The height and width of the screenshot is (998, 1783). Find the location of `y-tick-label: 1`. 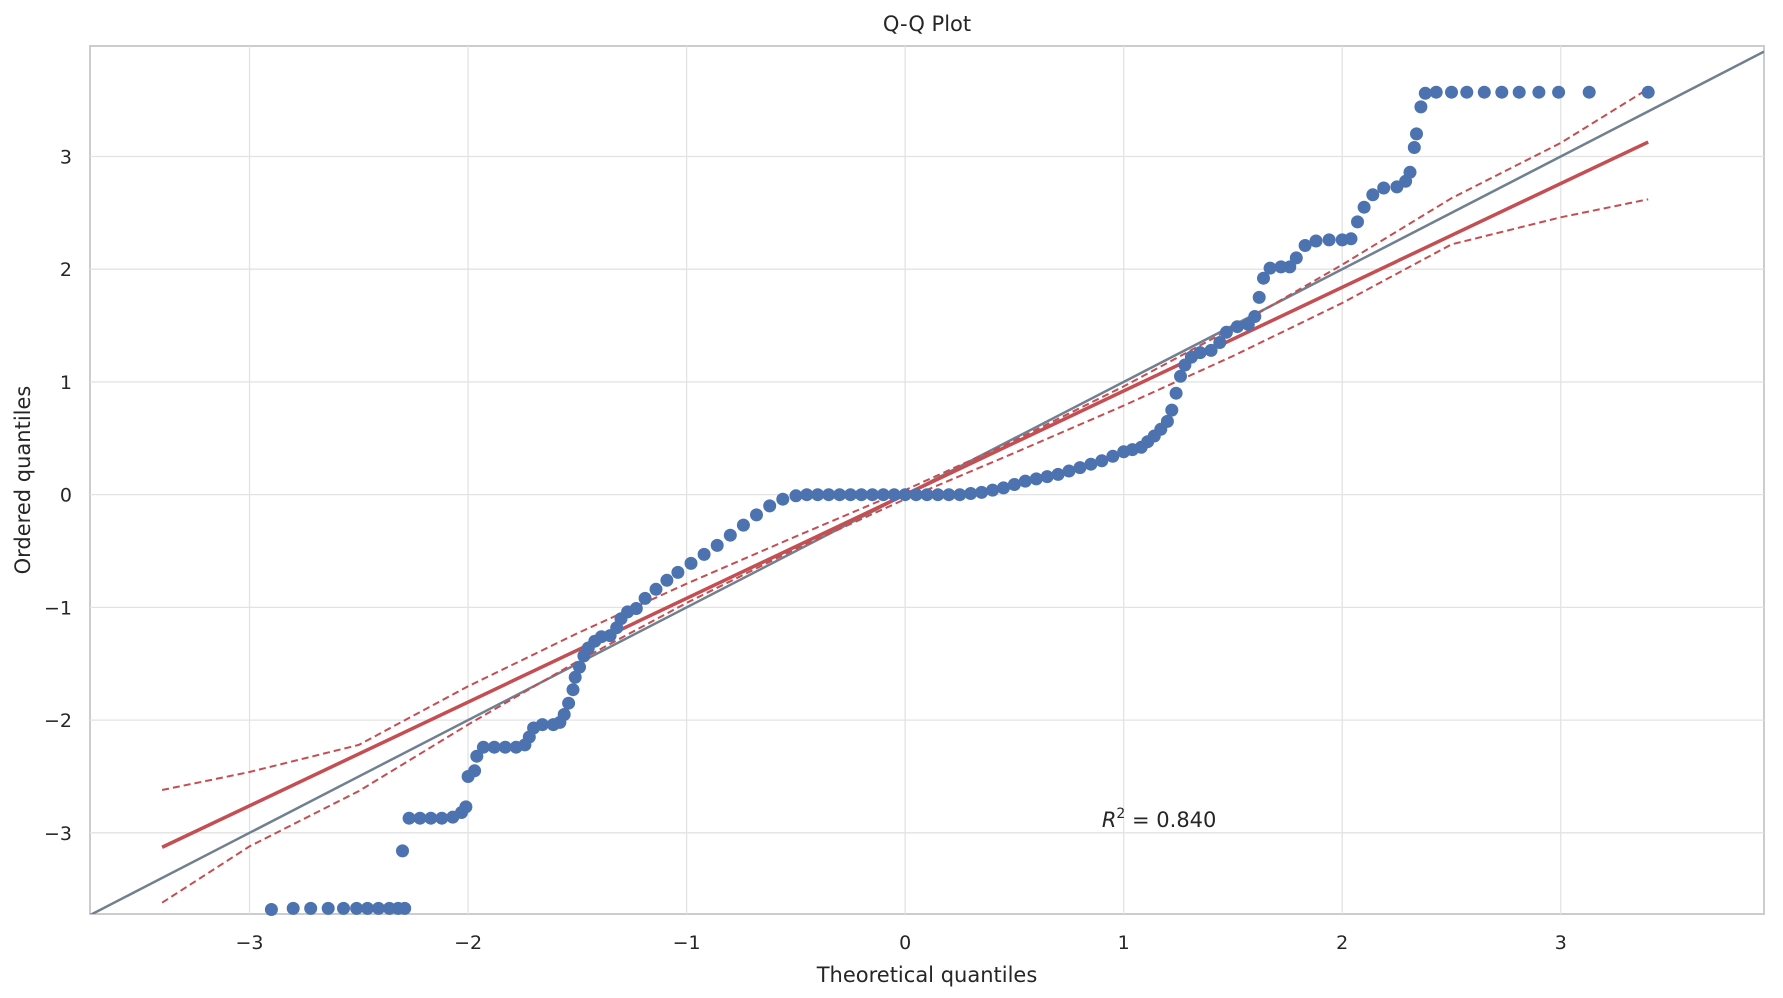

y-tick-label: 1 is located at coordinates (66, 383).